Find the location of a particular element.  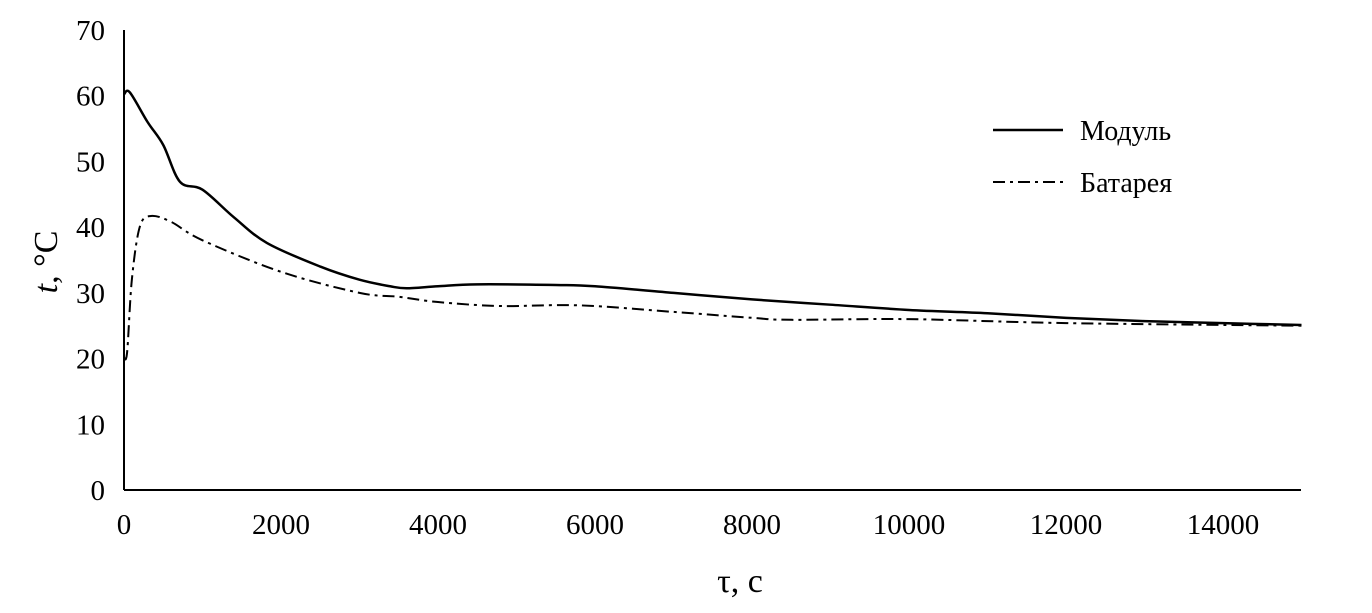

x-tick-label: 12000 is located at coordinates (1066, 525).